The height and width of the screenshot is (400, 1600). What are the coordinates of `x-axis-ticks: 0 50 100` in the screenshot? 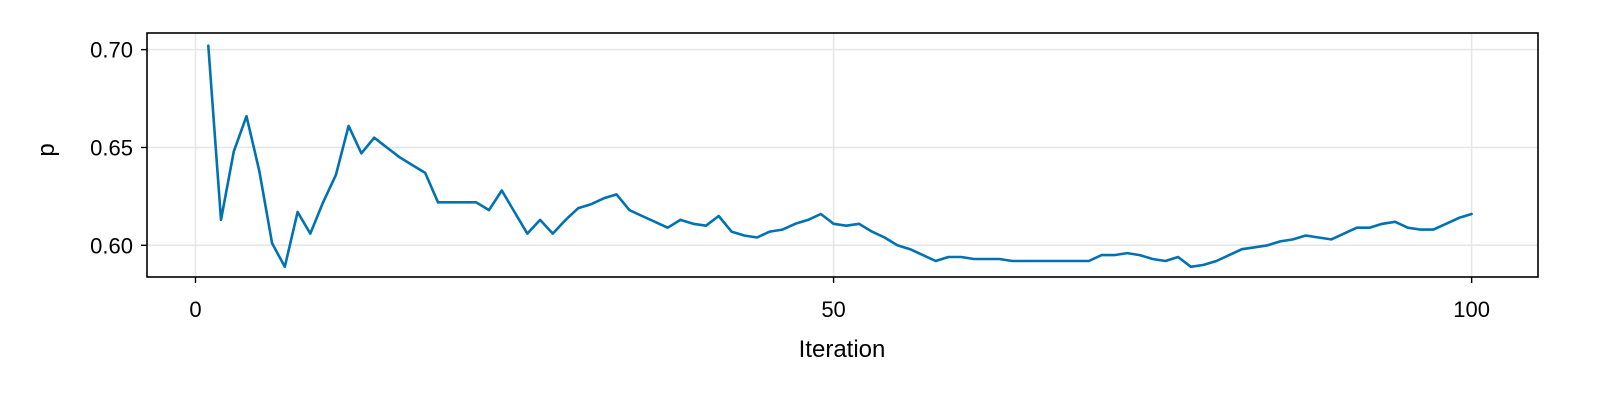 It's located at (839, 299).